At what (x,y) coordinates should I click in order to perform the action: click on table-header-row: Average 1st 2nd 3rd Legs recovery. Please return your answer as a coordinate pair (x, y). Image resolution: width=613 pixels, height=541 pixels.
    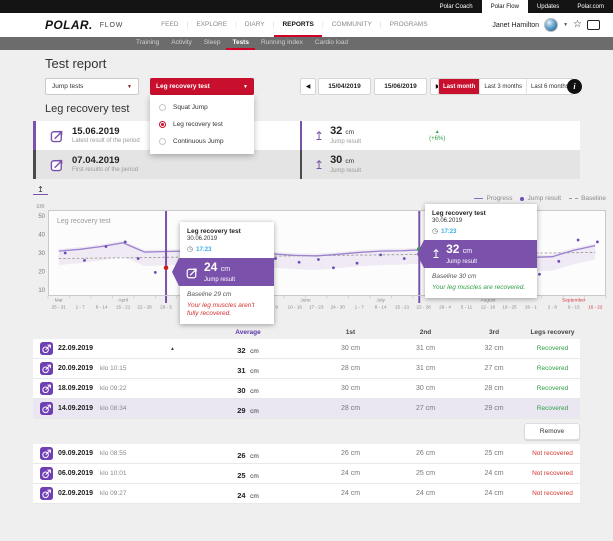
    Looking at the image, I should click on (306, 332).